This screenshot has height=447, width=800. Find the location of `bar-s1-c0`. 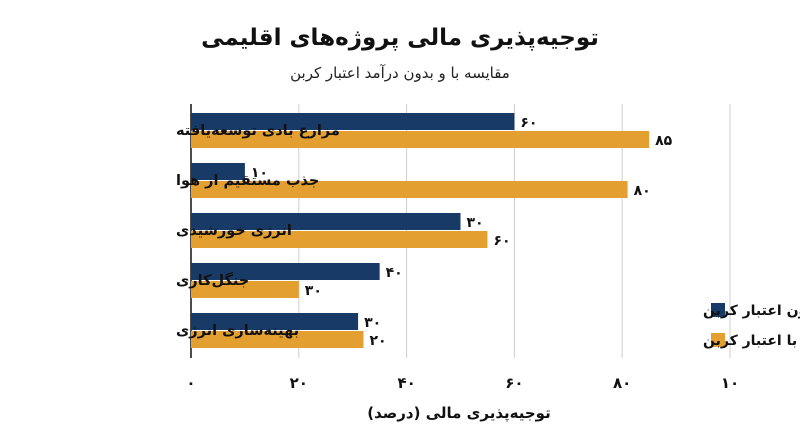

bar-s1-c0 is located at coordinates (420, 139).